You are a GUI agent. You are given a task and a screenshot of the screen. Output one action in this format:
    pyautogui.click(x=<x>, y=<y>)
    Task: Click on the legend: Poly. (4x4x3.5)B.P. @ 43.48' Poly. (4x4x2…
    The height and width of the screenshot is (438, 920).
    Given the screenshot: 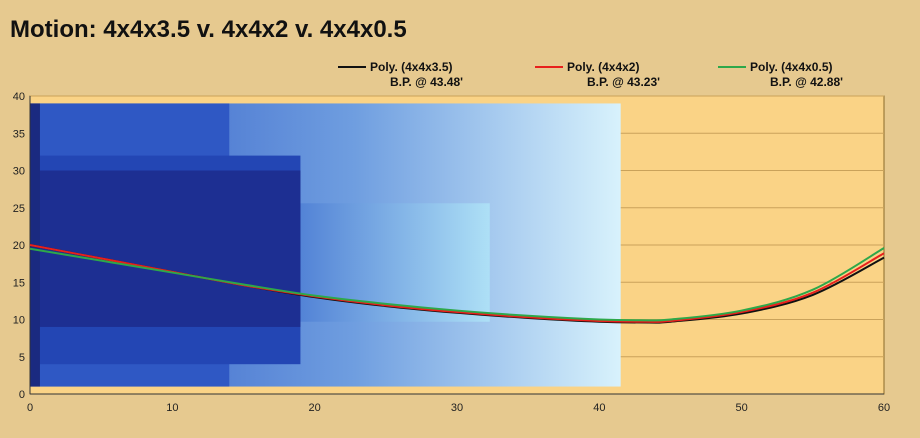 What is the action you would take?
    pyautogui.click(x=590, y=74)
    